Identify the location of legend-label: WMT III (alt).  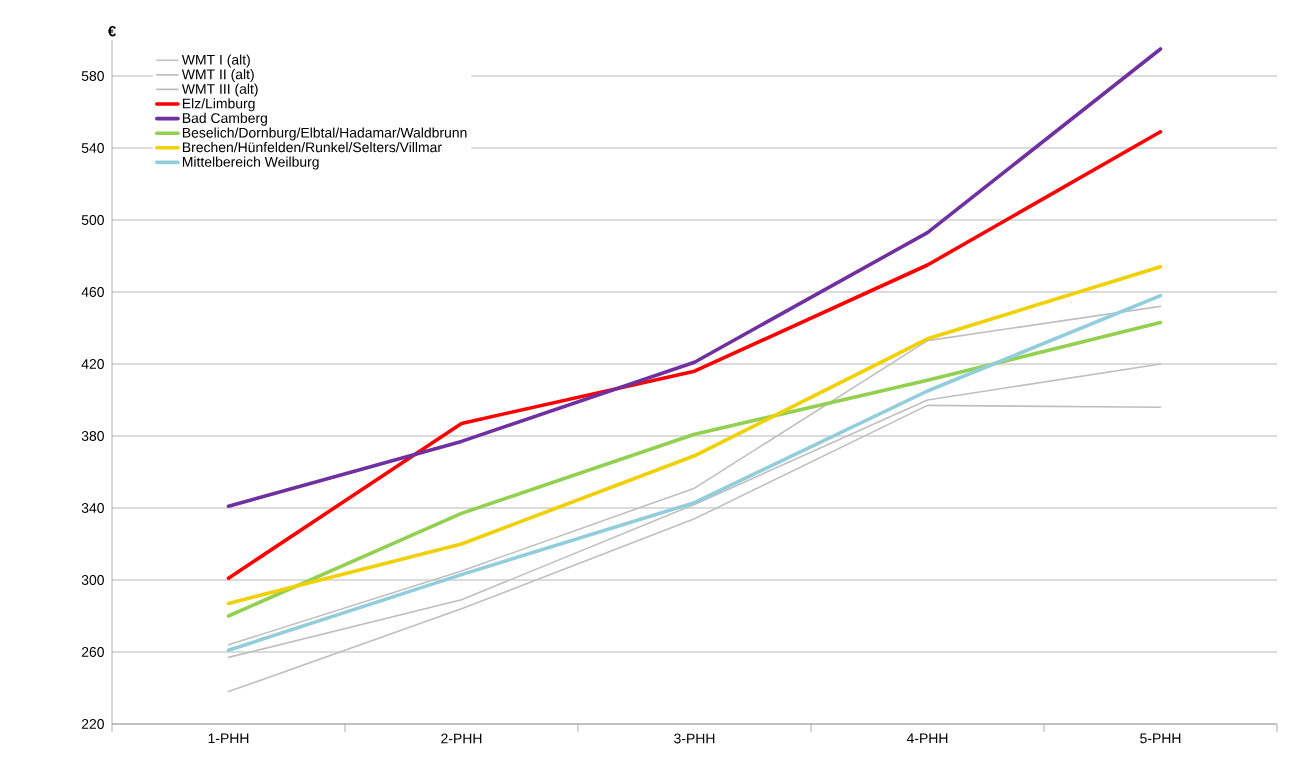
(219, 90).